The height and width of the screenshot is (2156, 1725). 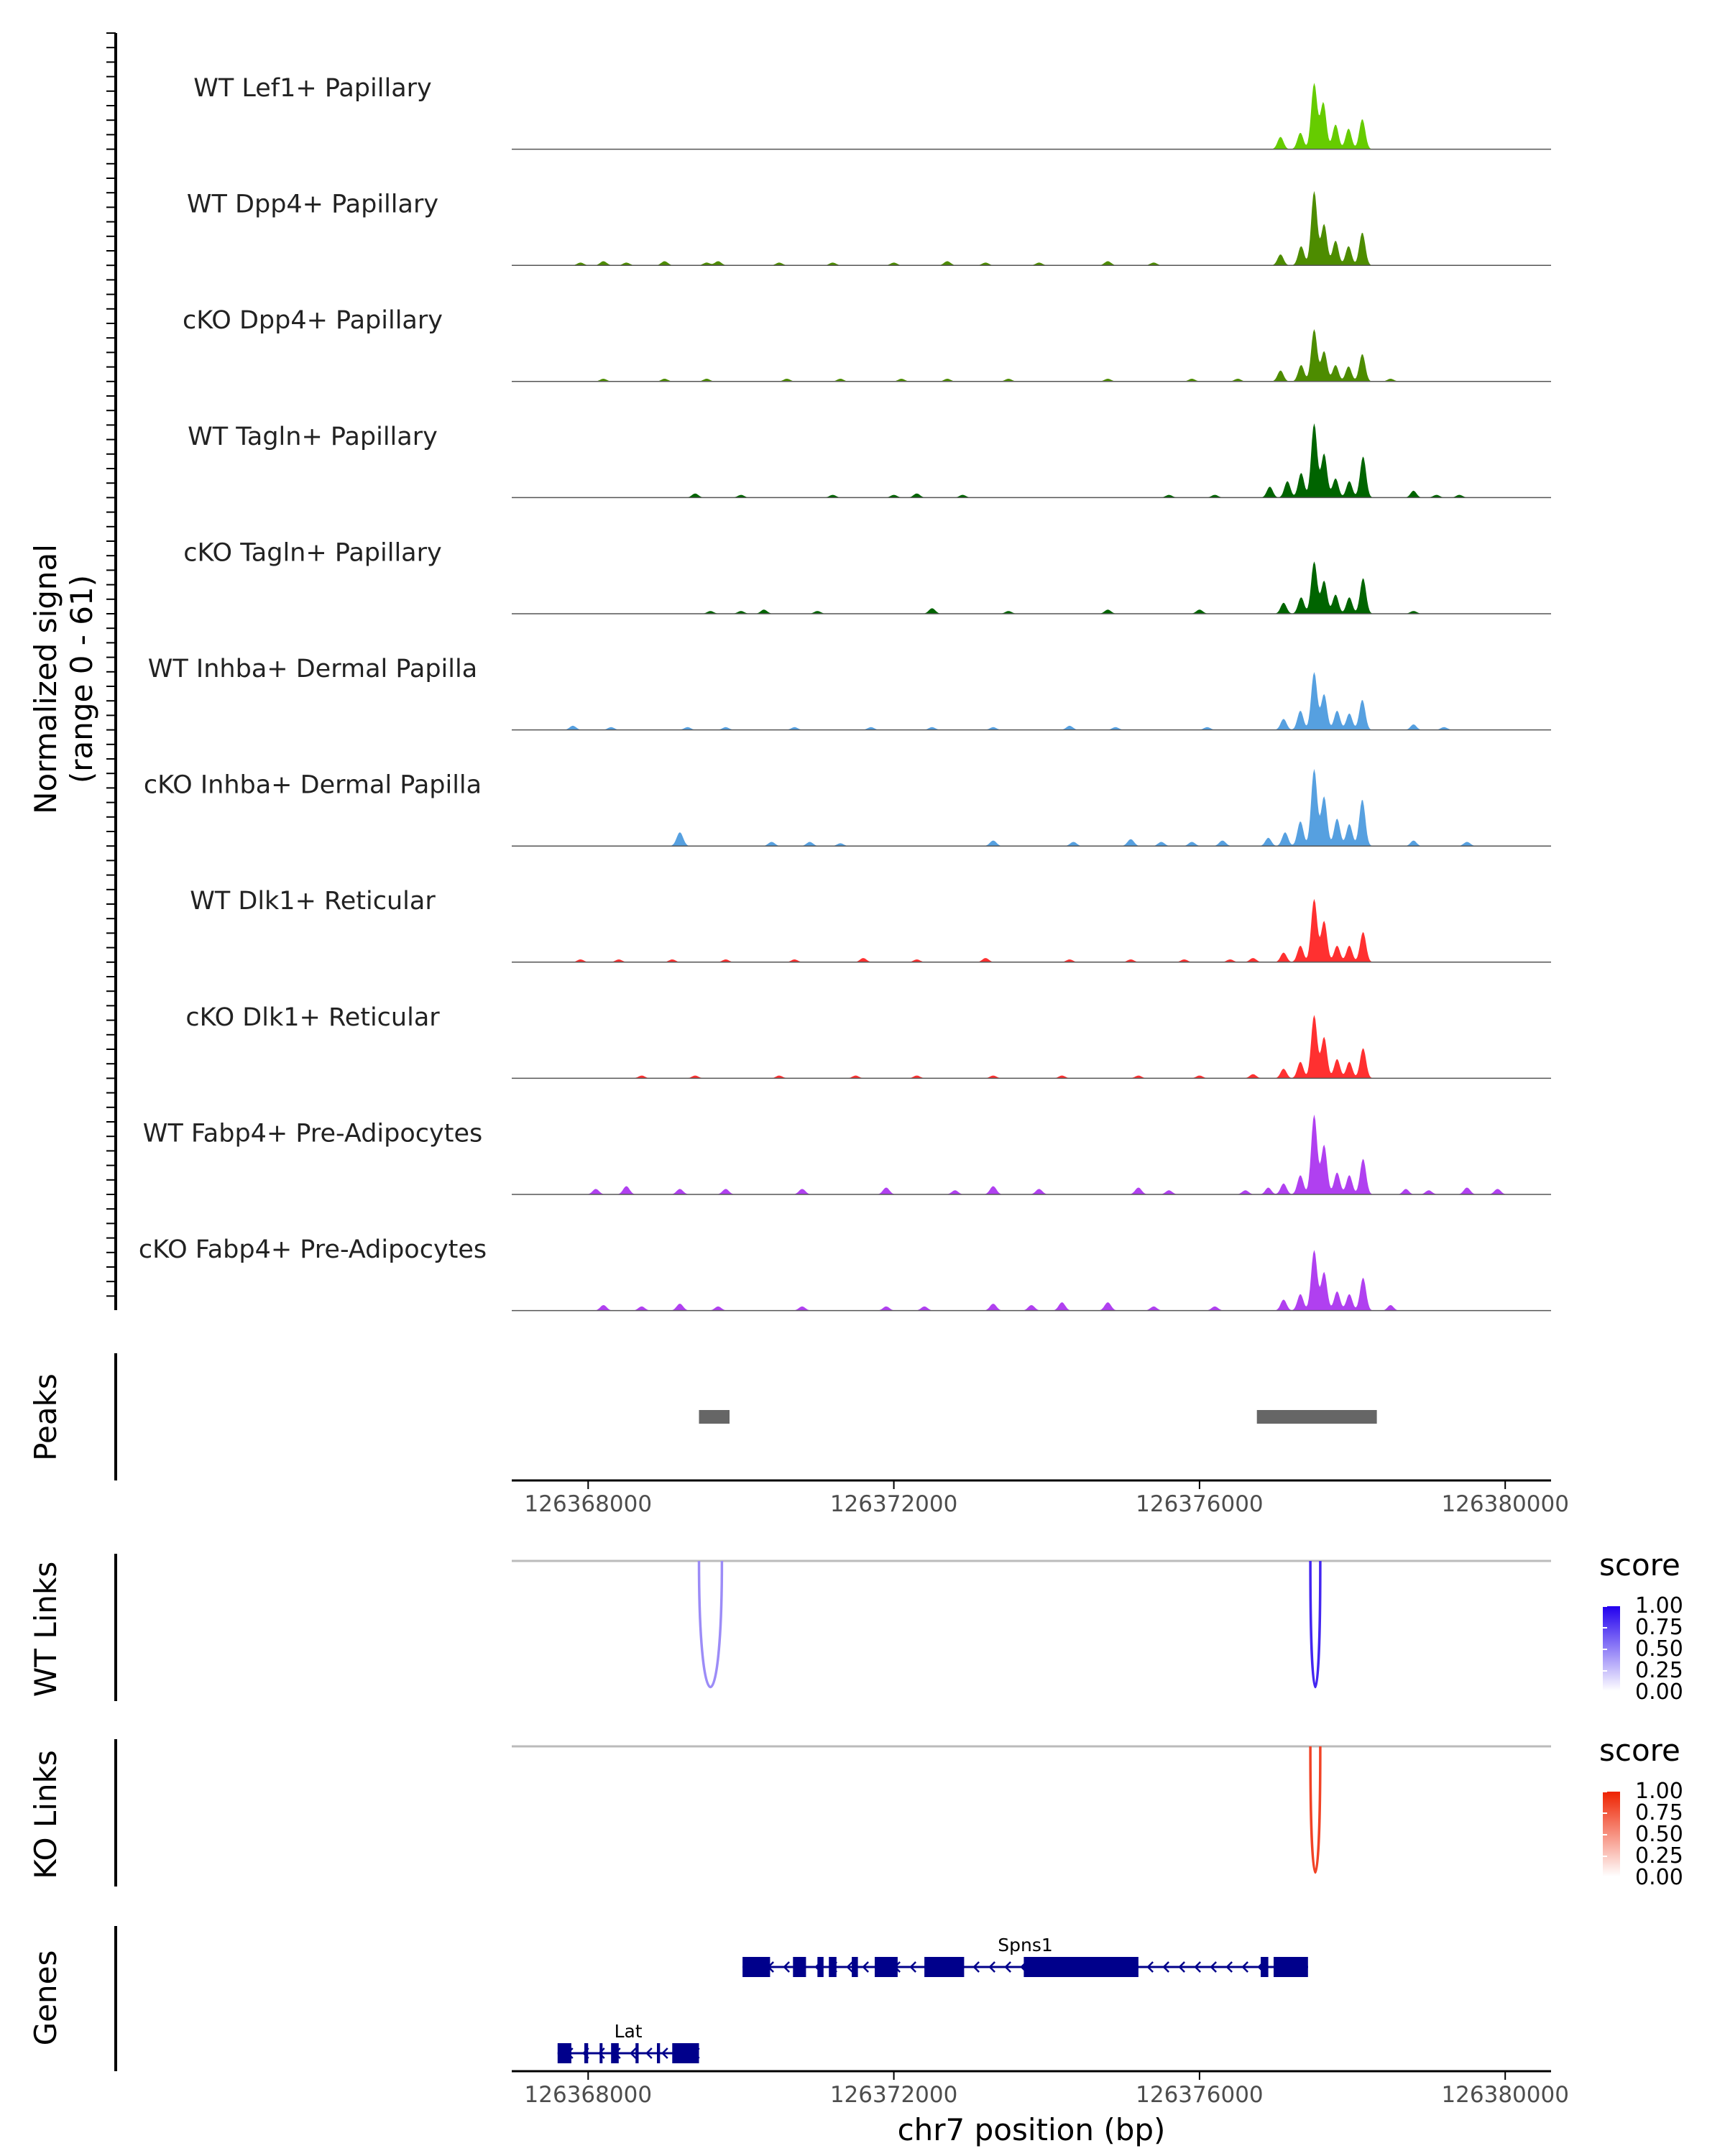 What do you see at coordinates (1025, 1956) in the screenshot?
I see `gene-model: Spns1` at bounding box center [1025, 1956].